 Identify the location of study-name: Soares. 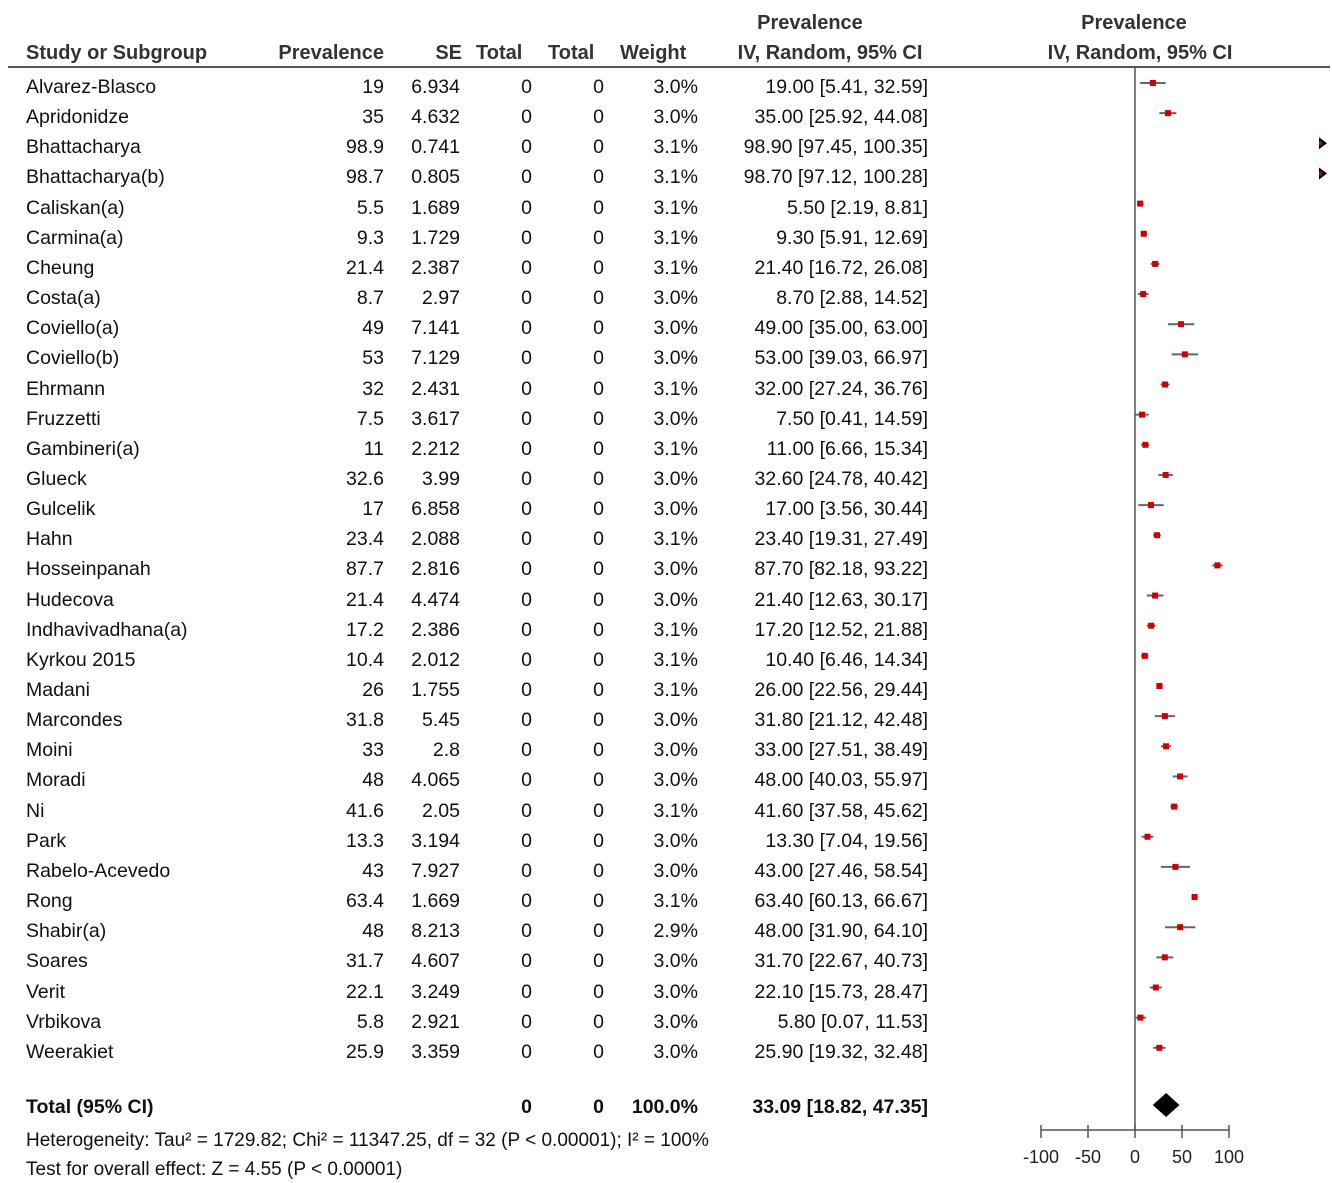
(57, 961).